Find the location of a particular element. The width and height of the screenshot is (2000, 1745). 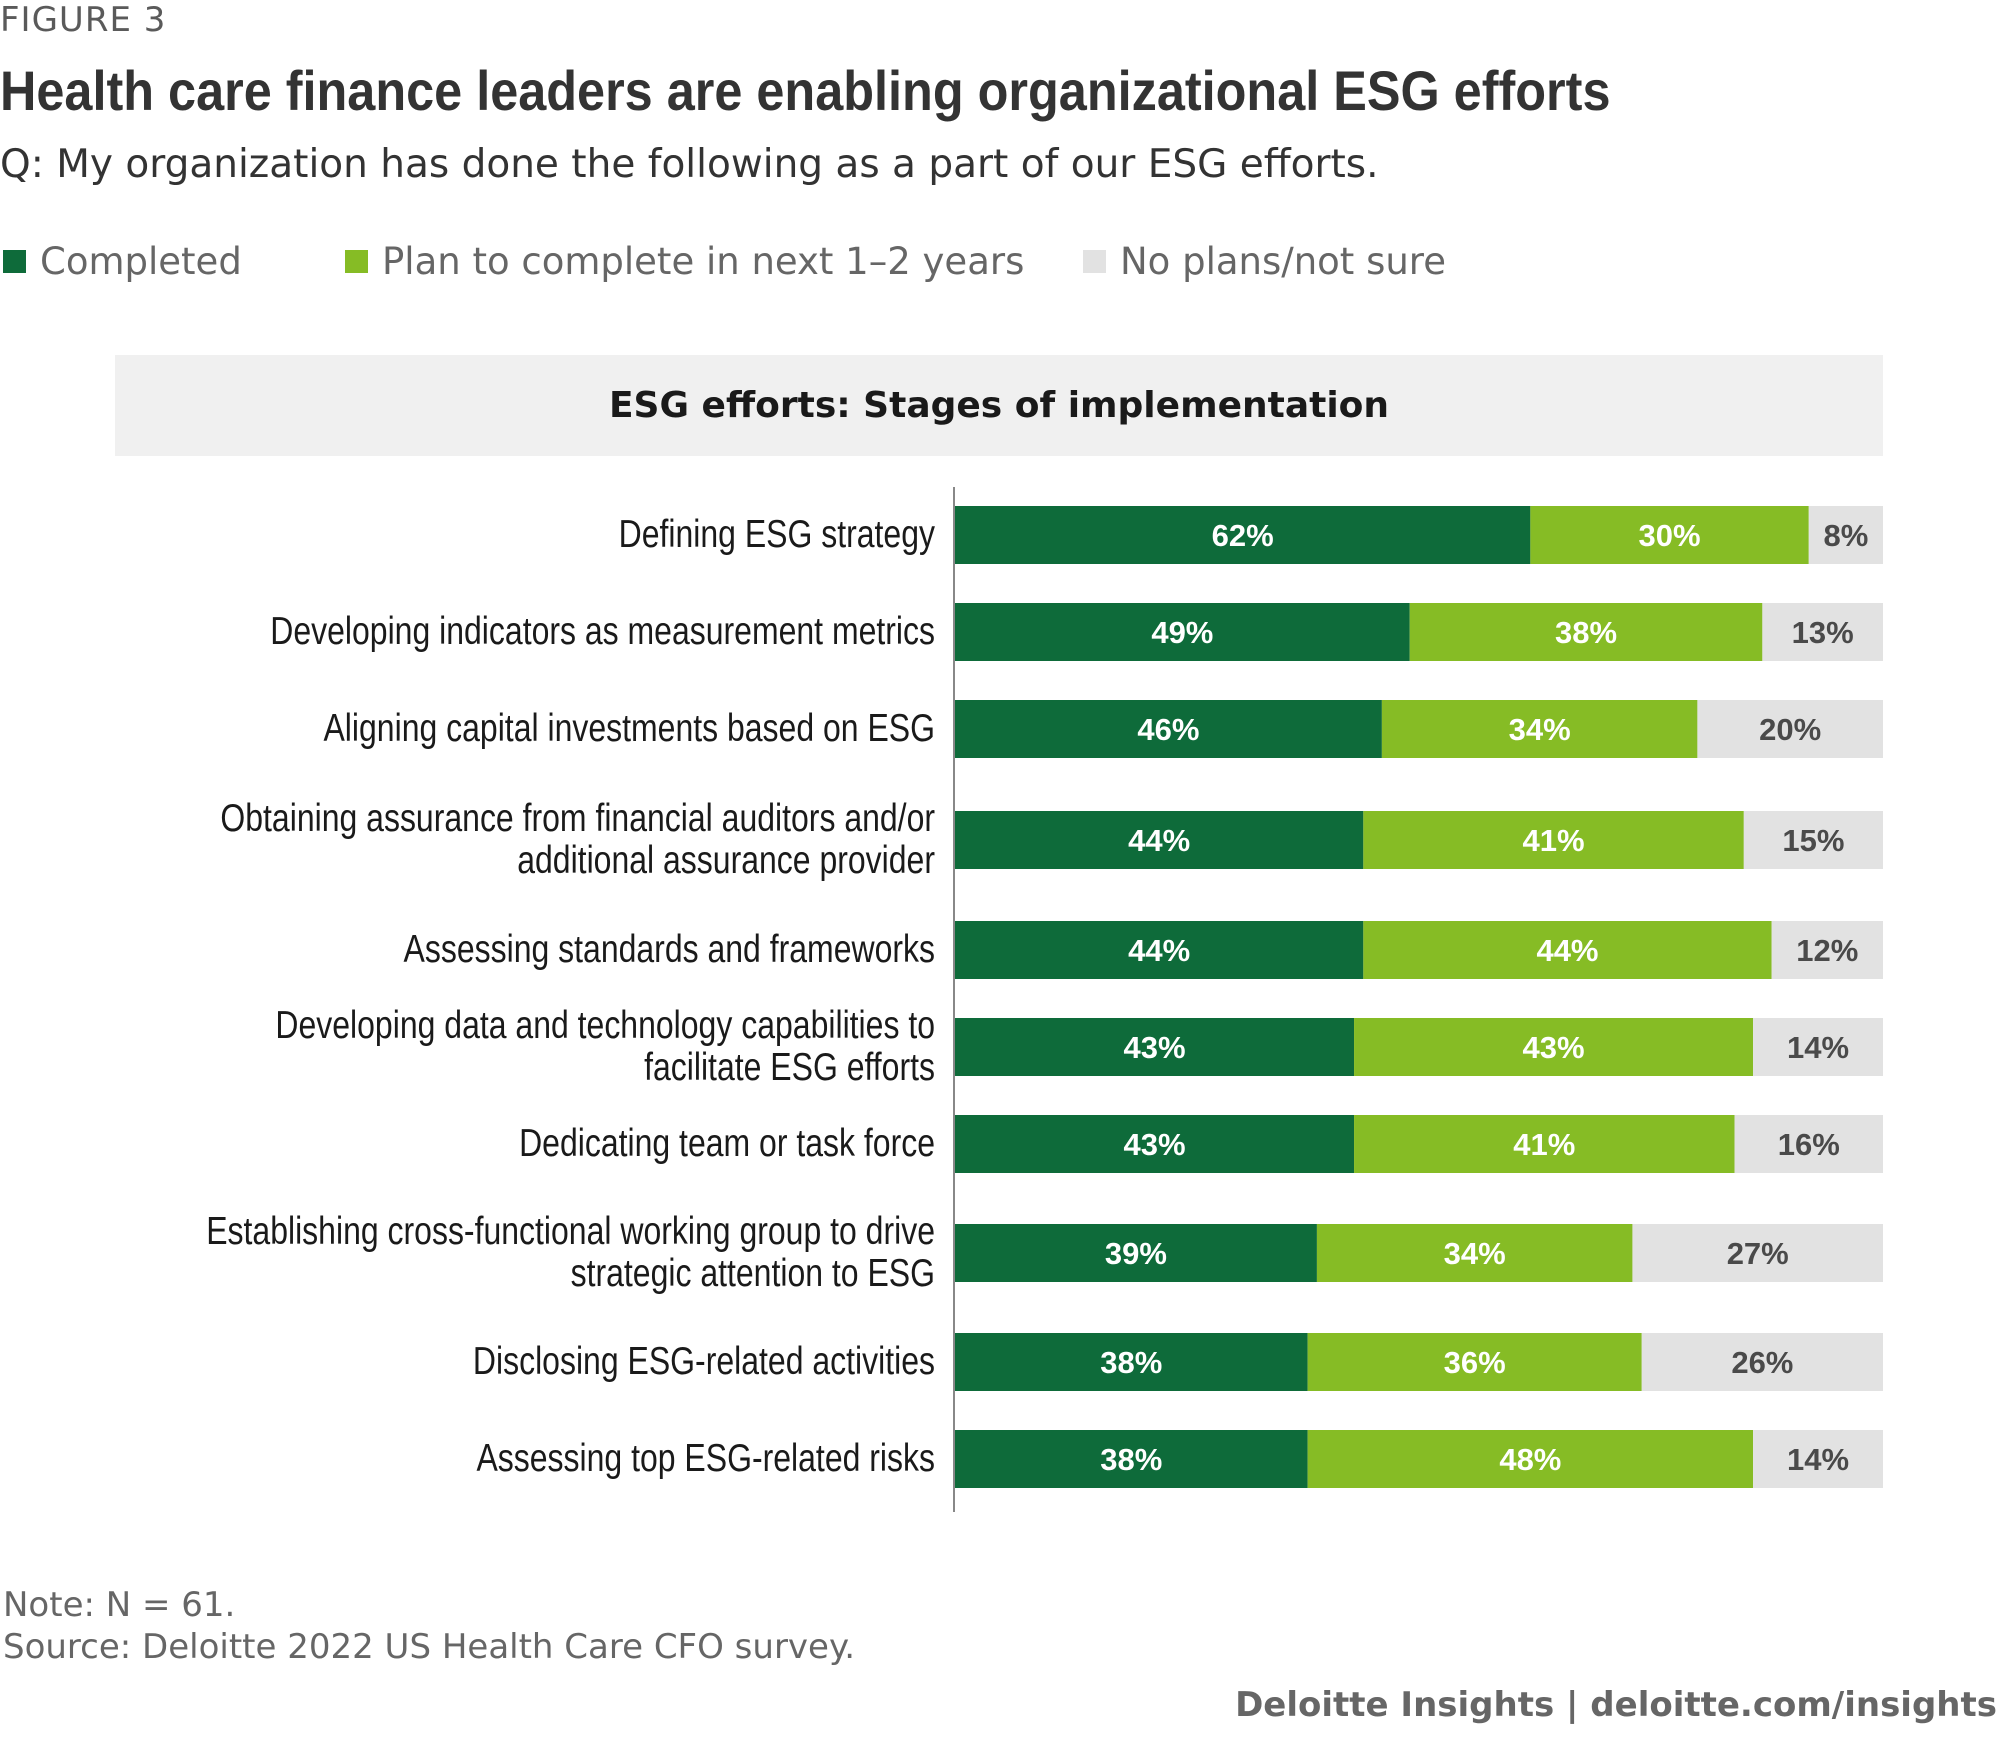

category-label: Defining ESG strategy is located at coordinates (776, 534).